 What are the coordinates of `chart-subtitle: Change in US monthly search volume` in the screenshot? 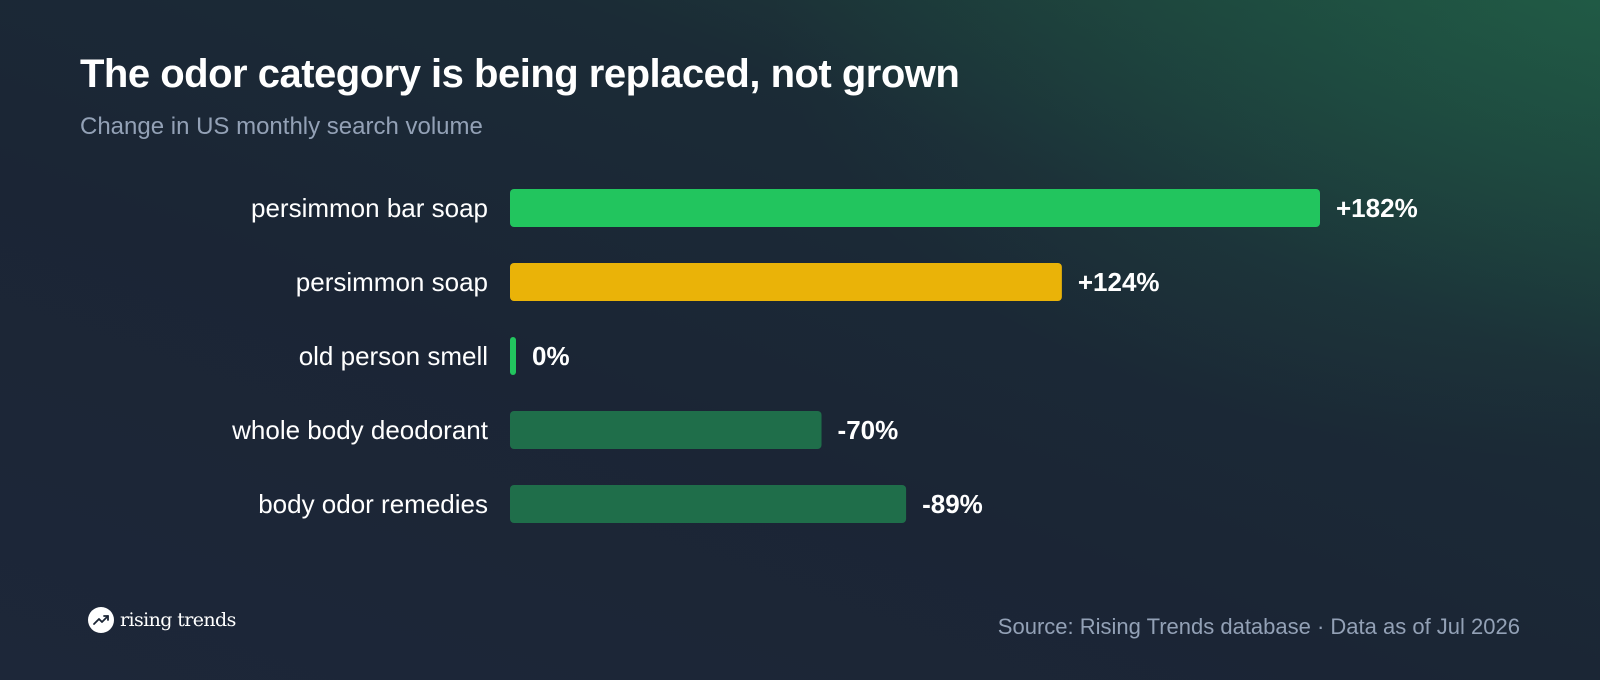 It's located at (281, 126).